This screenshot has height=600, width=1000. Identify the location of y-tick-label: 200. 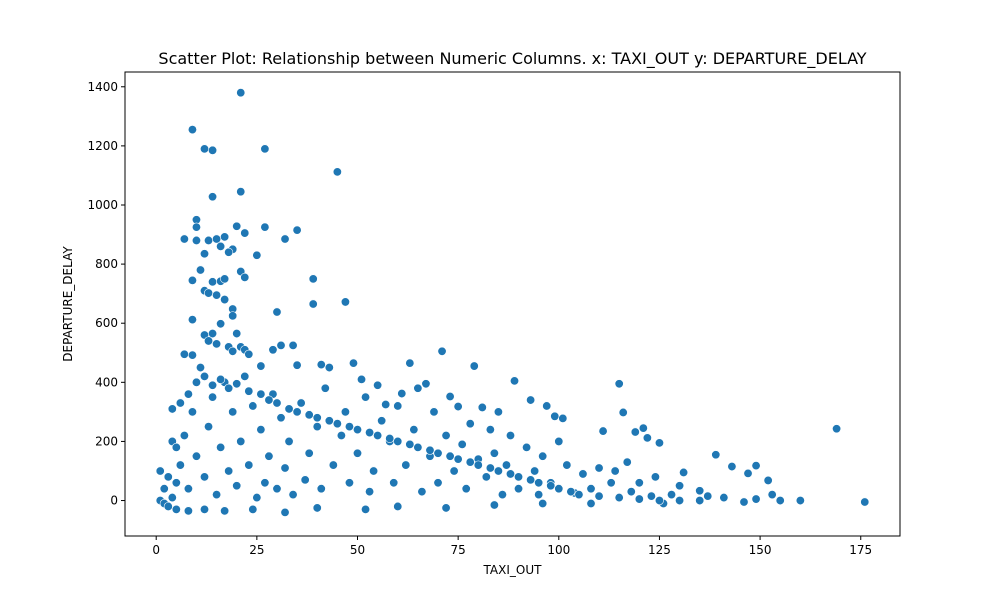
(106, 441).